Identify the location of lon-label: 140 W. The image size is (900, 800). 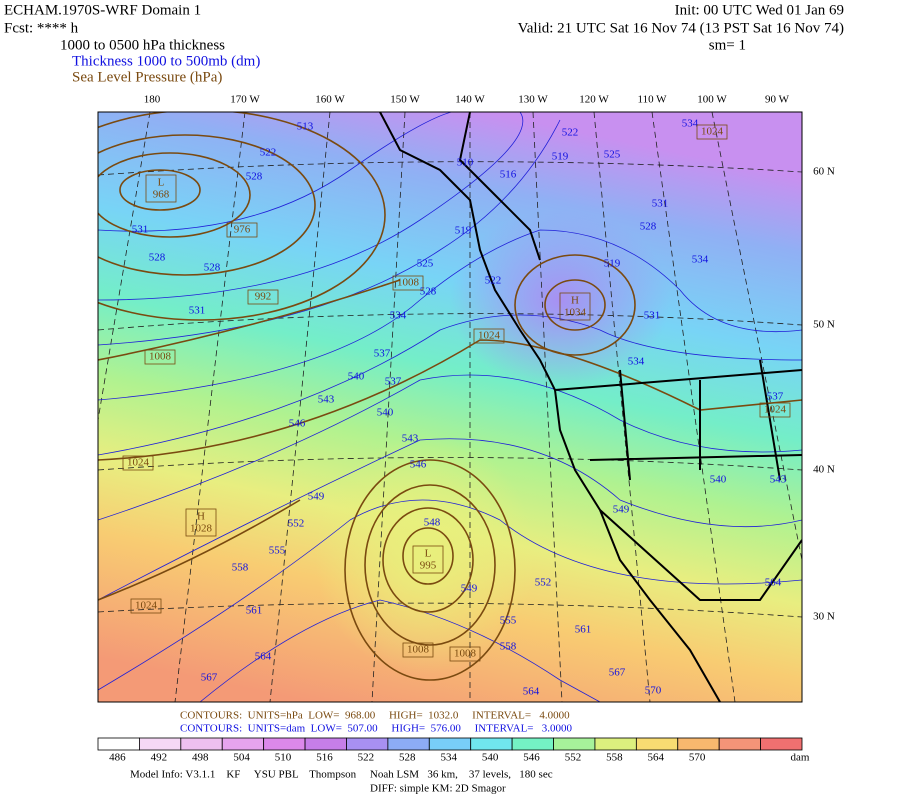
(470, 100).